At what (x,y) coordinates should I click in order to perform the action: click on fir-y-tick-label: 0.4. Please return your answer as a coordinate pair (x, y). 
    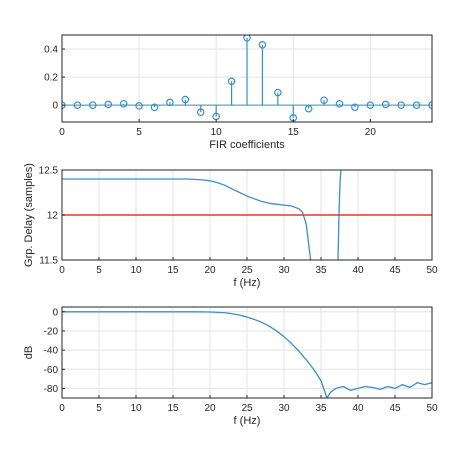
    Looking at the image, I should click on (51, 50).